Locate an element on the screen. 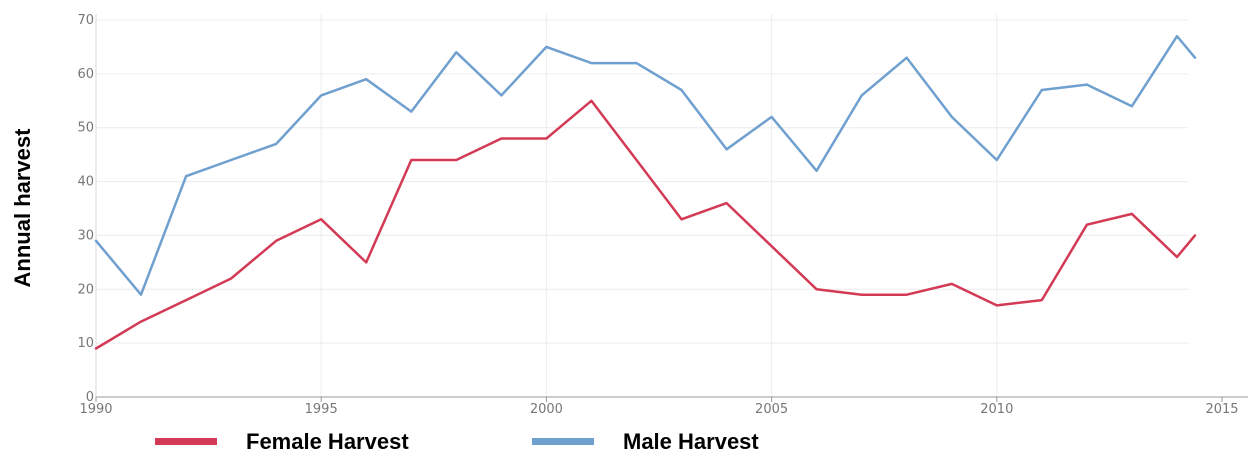  x-tick-label: 2000 is located at coordinates (546, 409).